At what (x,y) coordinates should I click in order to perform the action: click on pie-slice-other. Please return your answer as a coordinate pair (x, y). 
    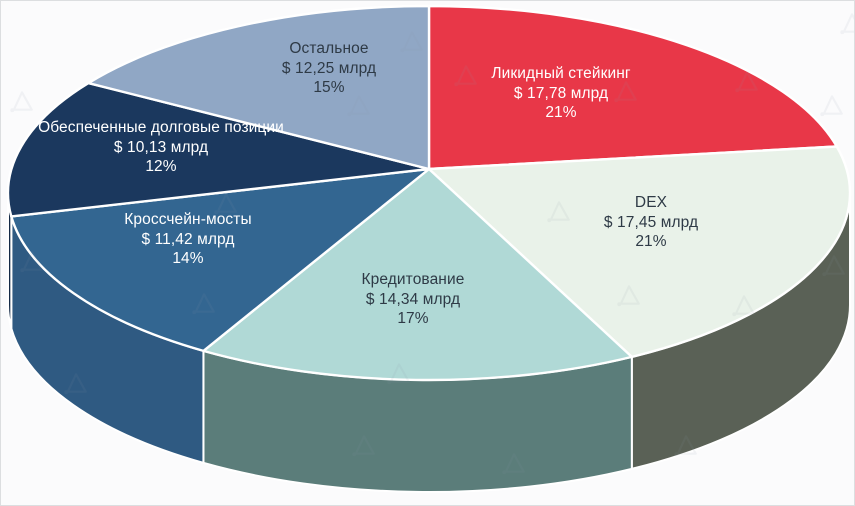
    Looking at the image, I should click on (259, 87).